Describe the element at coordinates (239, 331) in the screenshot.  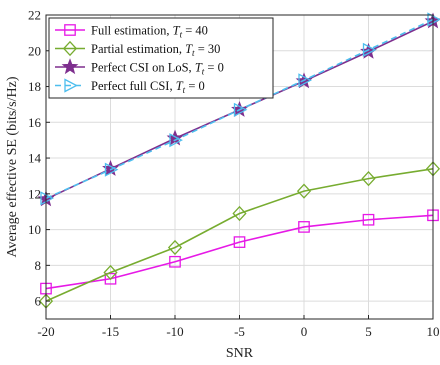
I see `x-tick-label: -5` at that location.